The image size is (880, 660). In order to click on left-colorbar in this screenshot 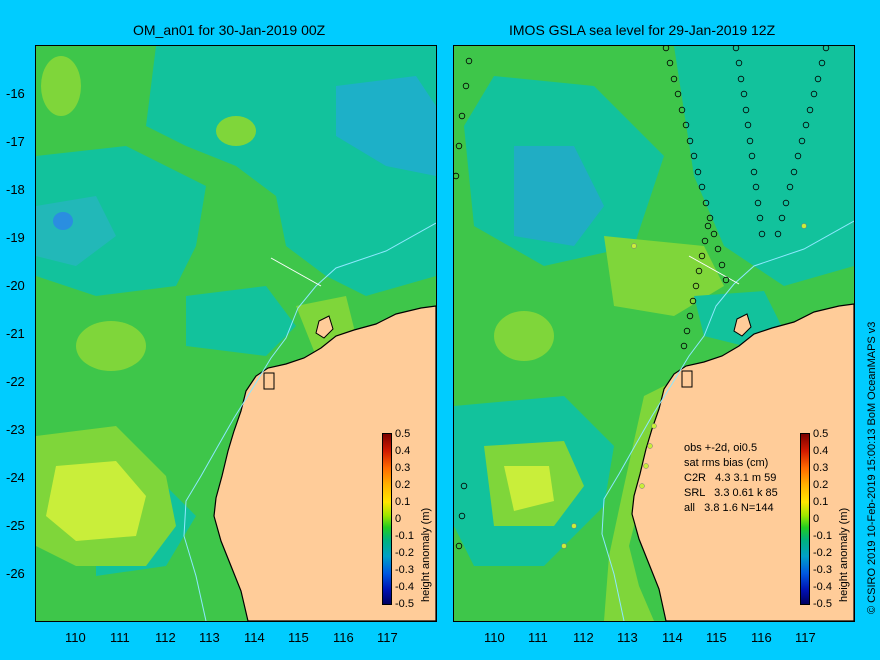, I will do `click(387, 519)`.